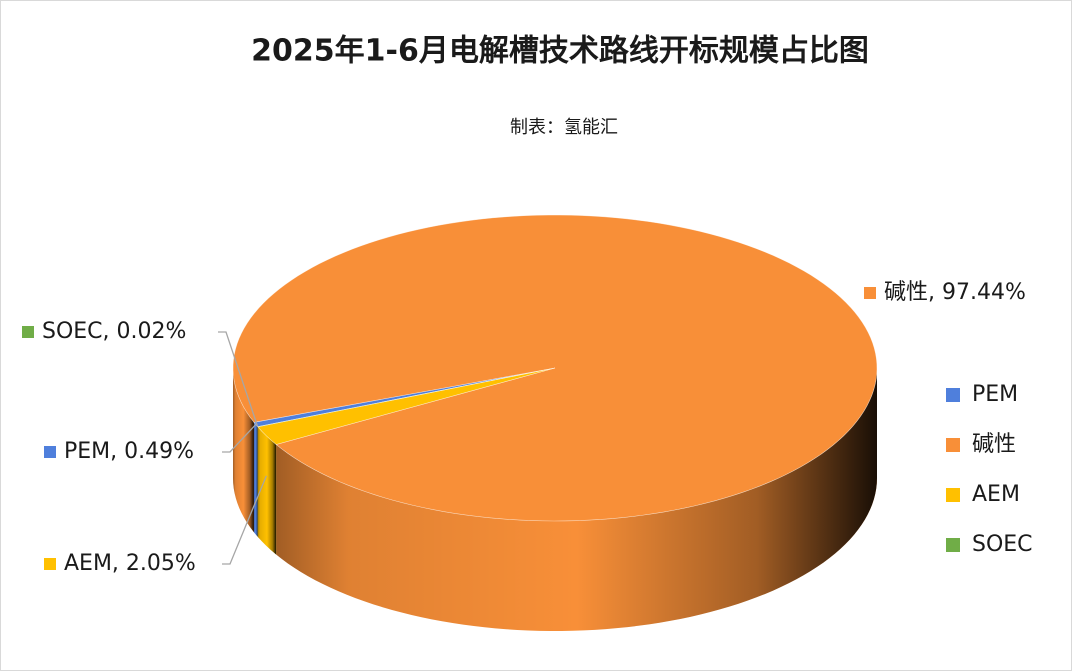  What do you see at coordinates (996, 494) in the screenshot?
I see `legend-label: AEM` at bounding box center [996, 494].